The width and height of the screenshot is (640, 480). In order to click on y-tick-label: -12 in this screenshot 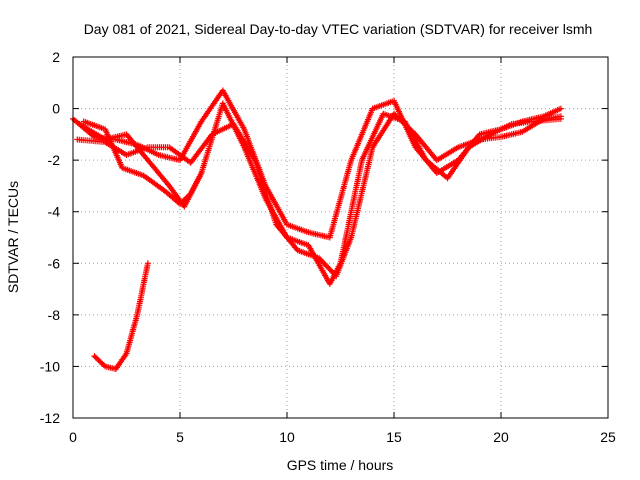, I will do `click(50, 418)`.